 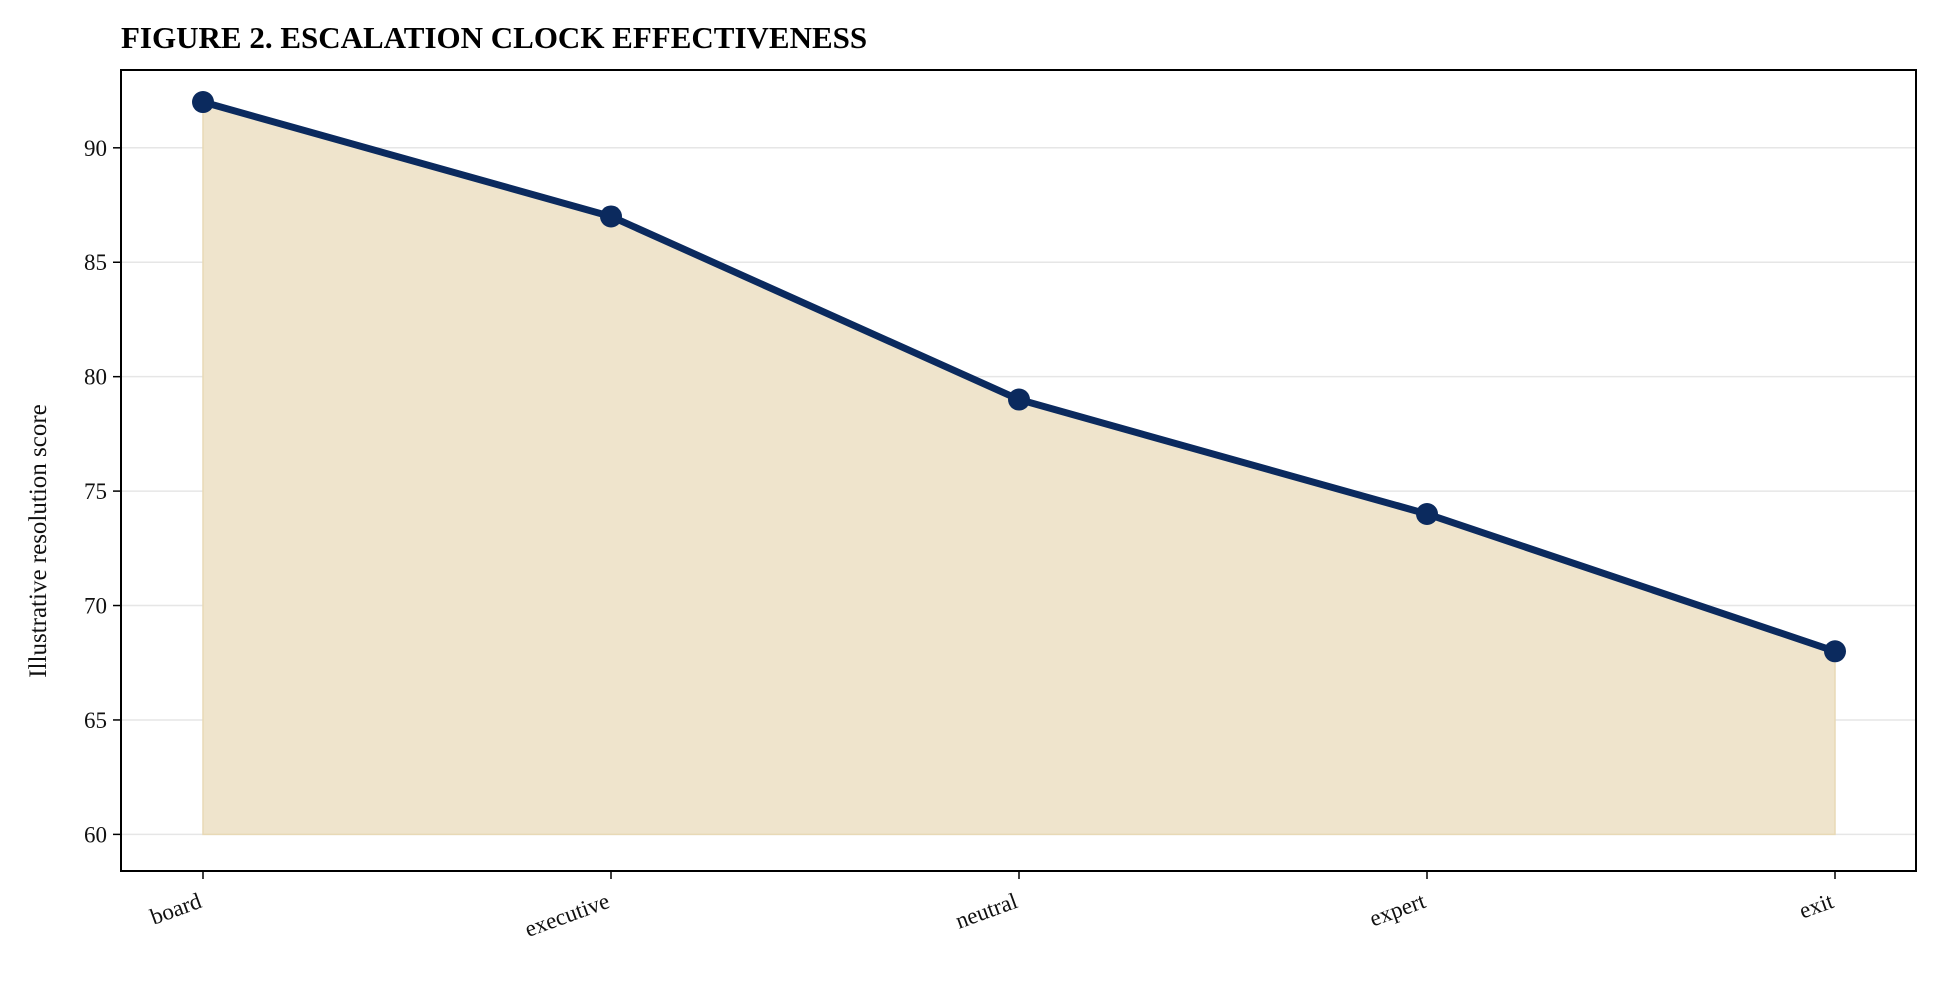 What do you see at coordinates (1397, 909) in the screenshot?
I see `x-tick-label: expert` at bounding box center [1397, 909].